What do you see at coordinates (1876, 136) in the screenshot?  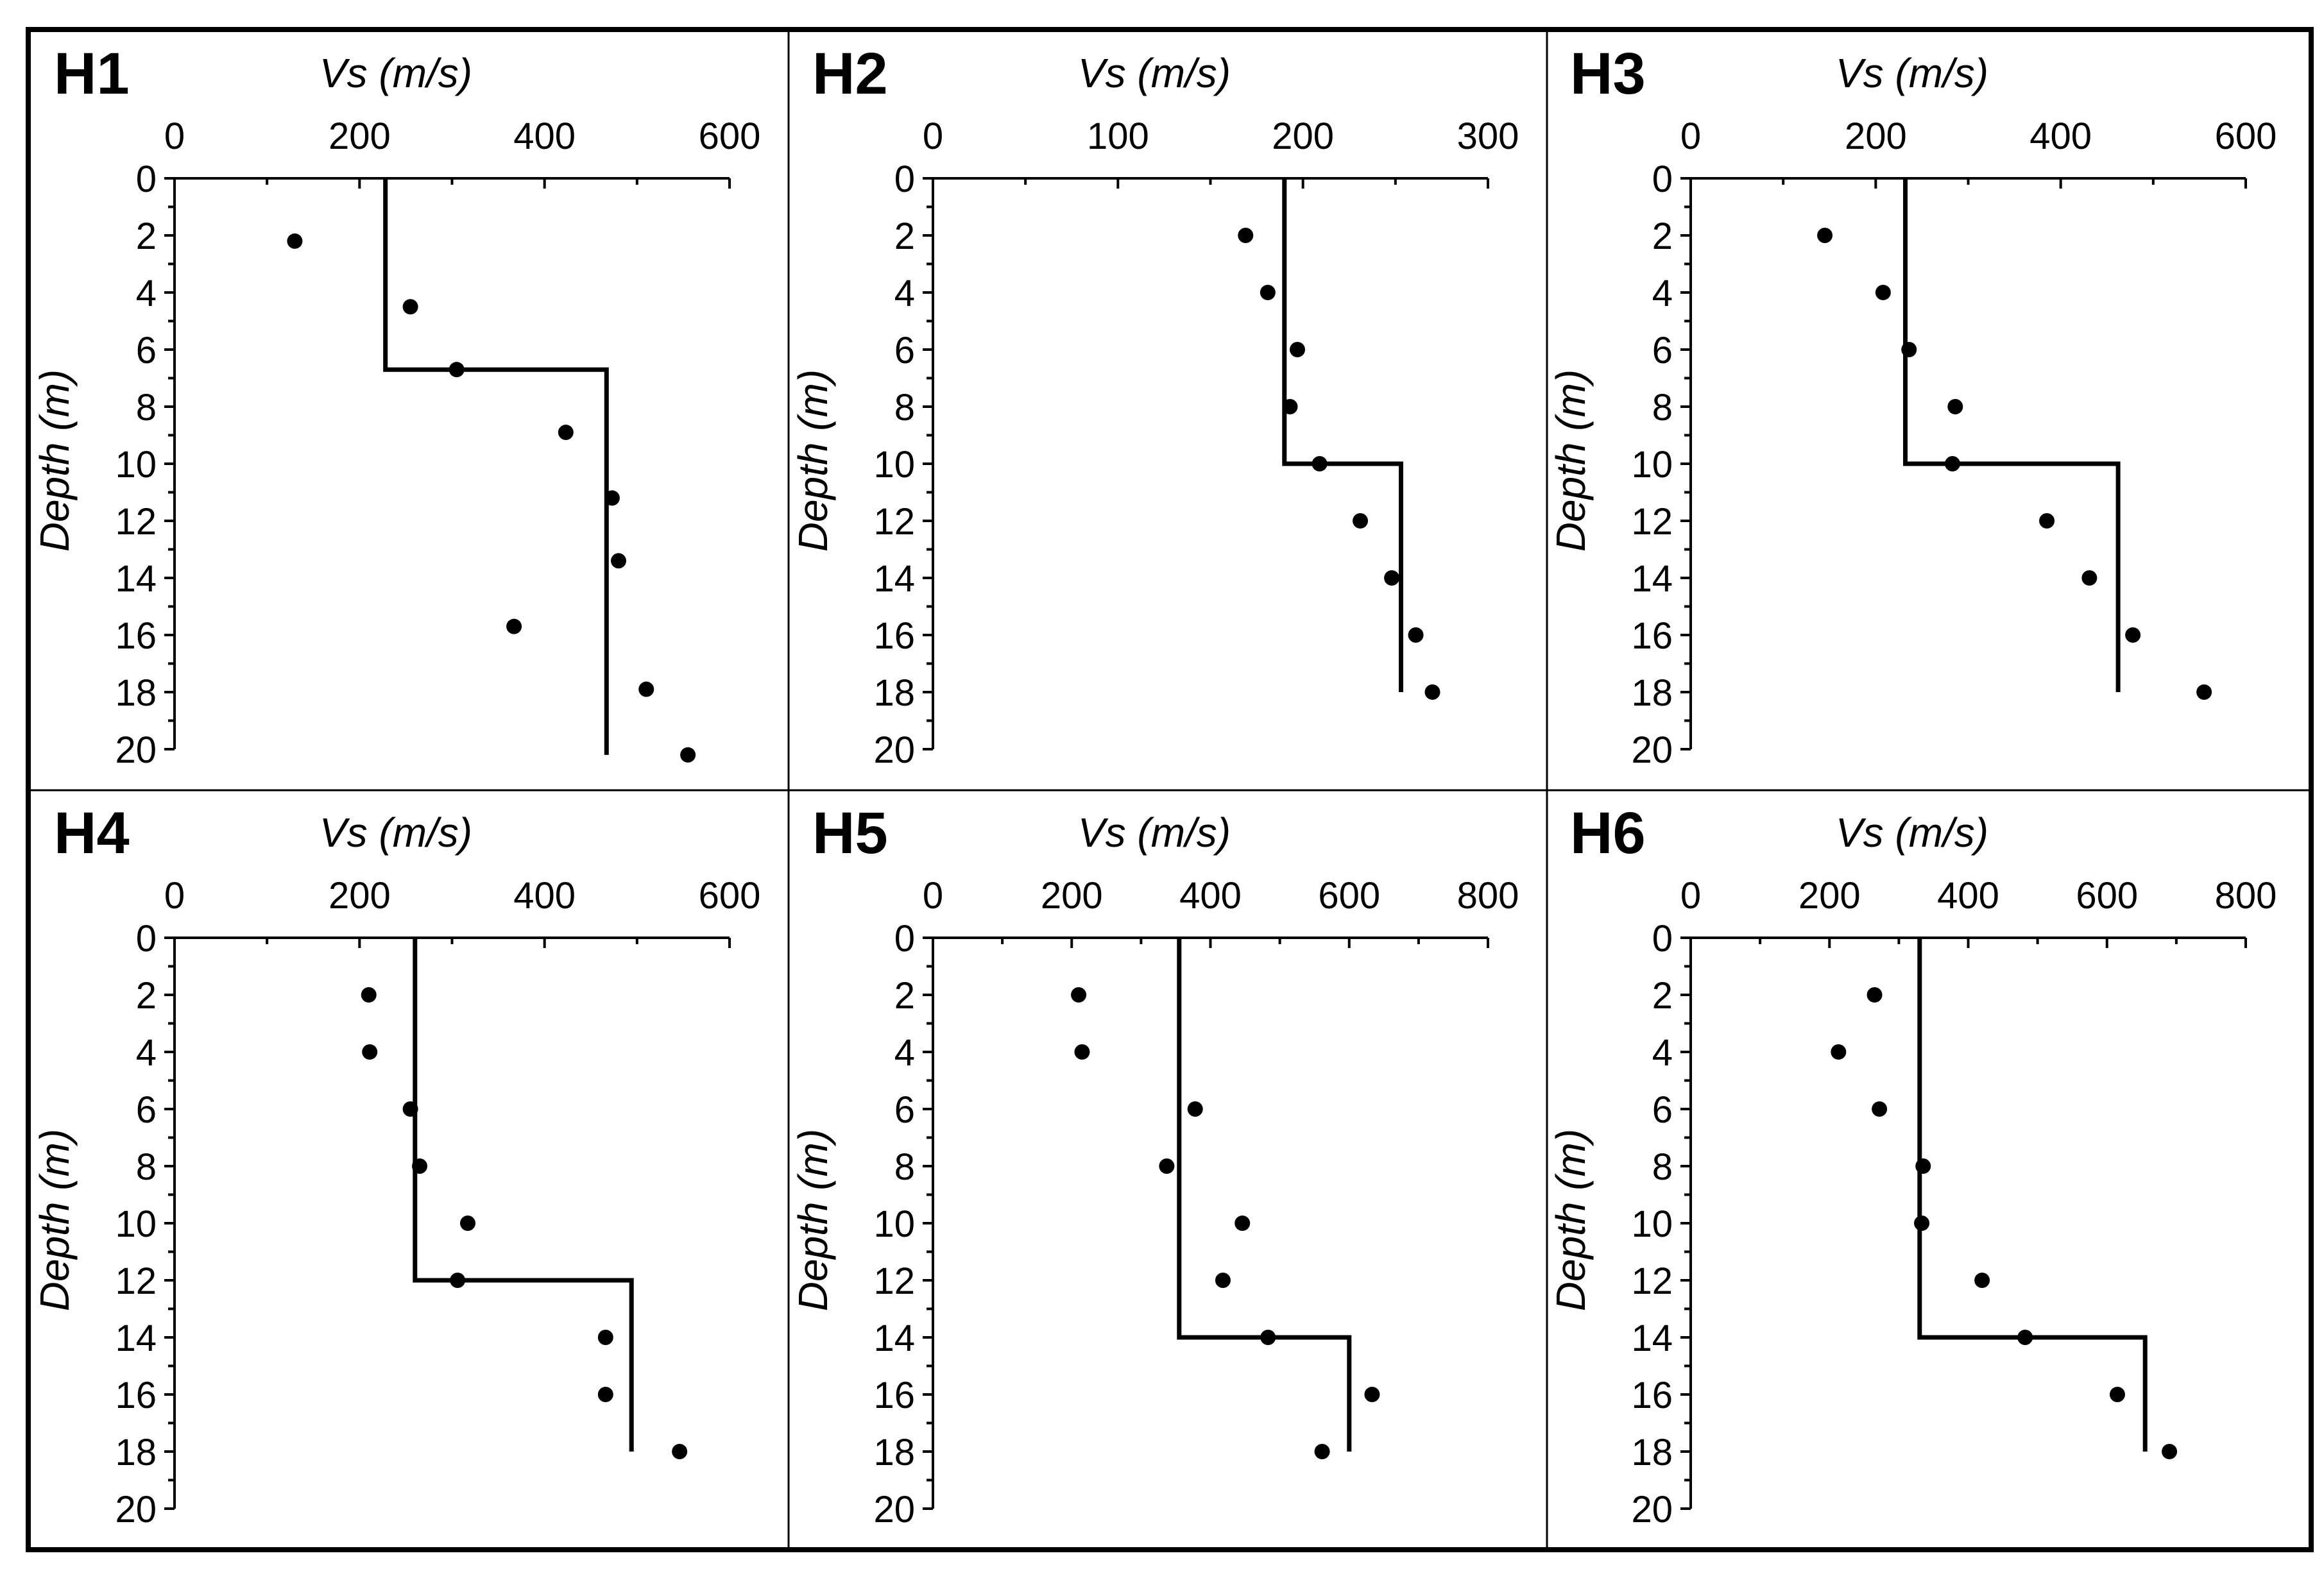 I see `h3-x-tick-label: 200` at bounding box center [1876, 136].